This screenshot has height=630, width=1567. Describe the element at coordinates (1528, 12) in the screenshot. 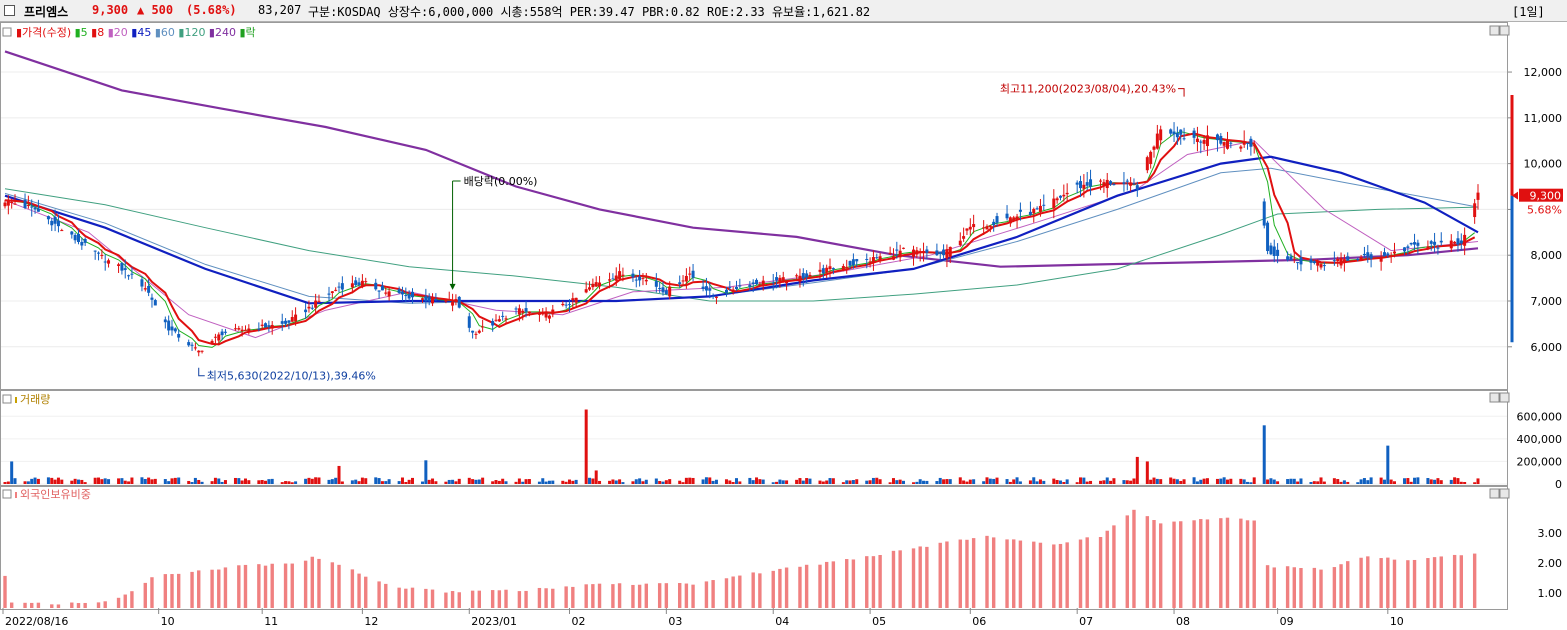

I see `period-selector: [1일]` at that location.